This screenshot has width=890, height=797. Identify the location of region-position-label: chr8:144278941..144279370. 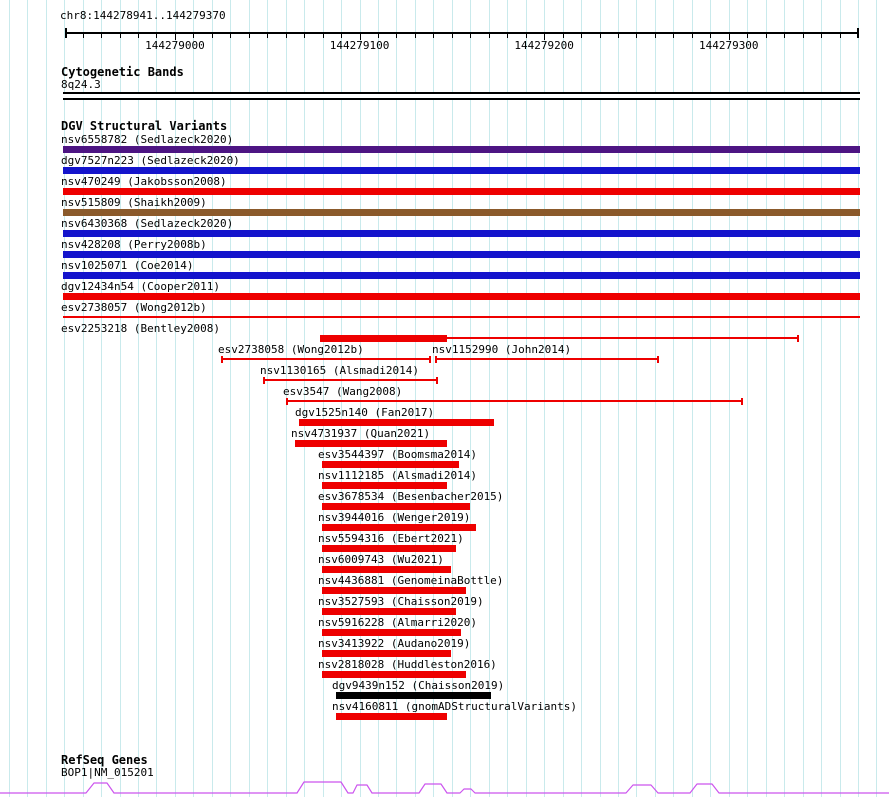
(143, 15).